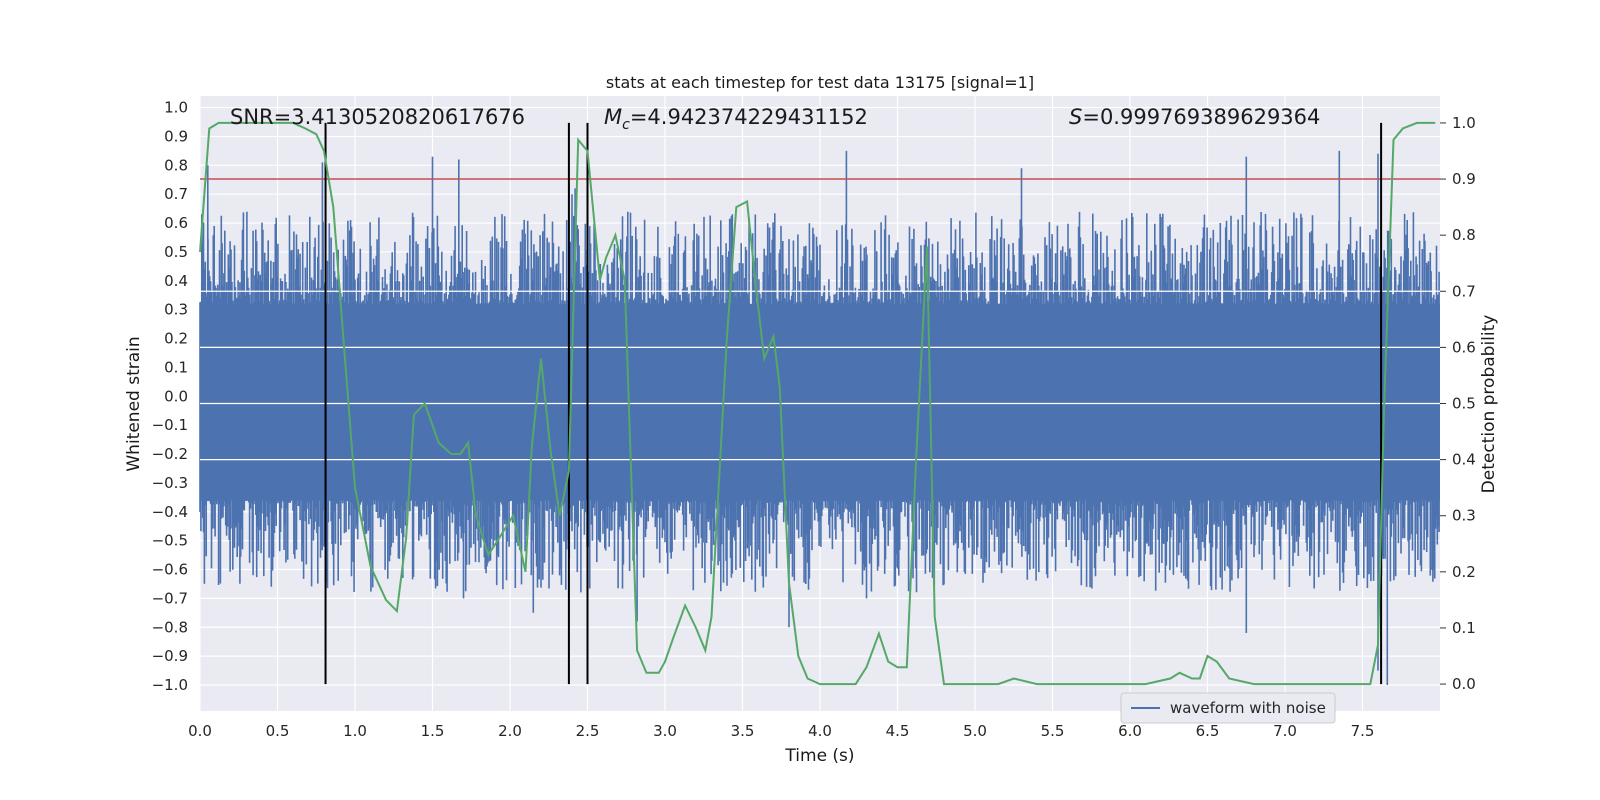  I want to click on y2-tick-label: 0.3, so click(1464, 516).